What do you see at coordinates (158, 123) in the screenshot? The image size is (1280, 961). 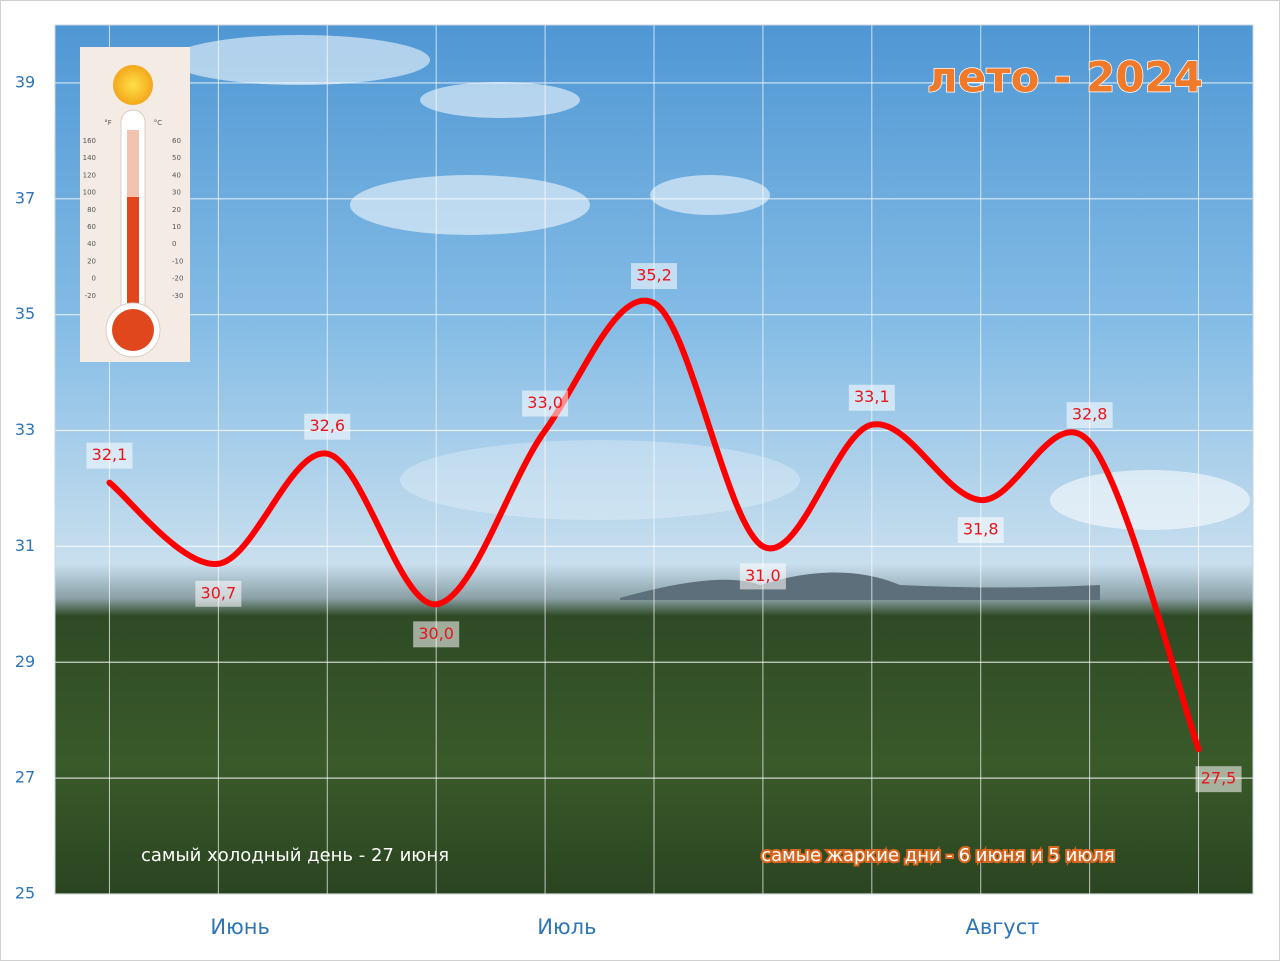 I see `thermometer-c-label: °C` at bounding box center [158, 123].